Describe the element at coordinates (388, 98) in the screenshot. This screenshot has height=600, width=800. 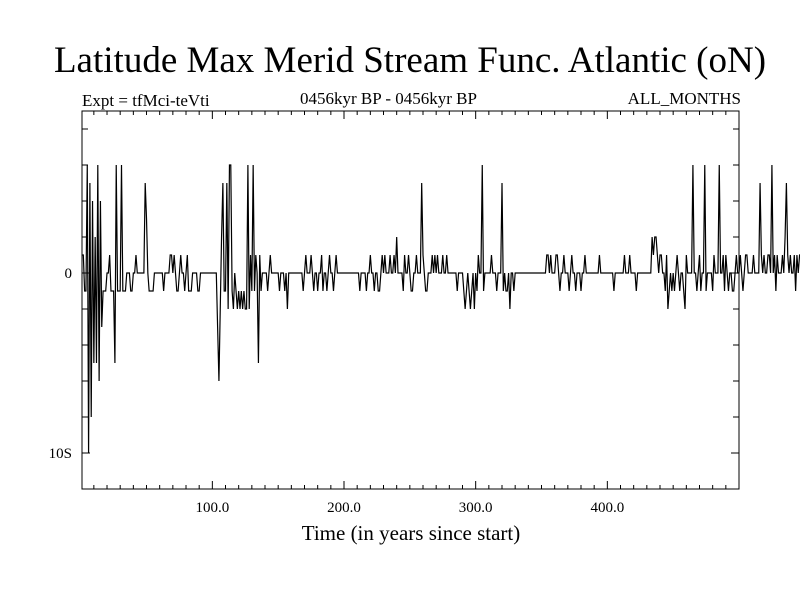
I see `period-label: 0456kyr BP - 0456kyr BP` at that location.